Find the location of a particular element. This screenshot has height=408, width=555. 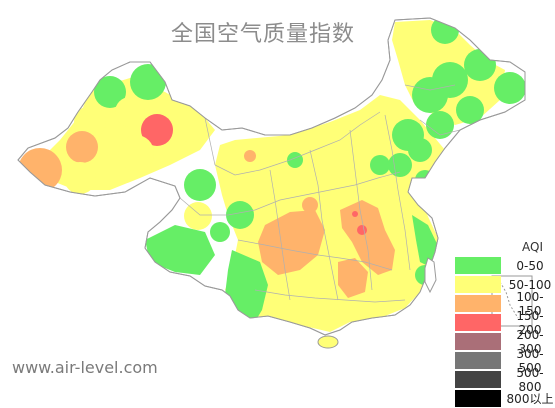

legend-label: 50-100 is located at coordinates (530, 284).